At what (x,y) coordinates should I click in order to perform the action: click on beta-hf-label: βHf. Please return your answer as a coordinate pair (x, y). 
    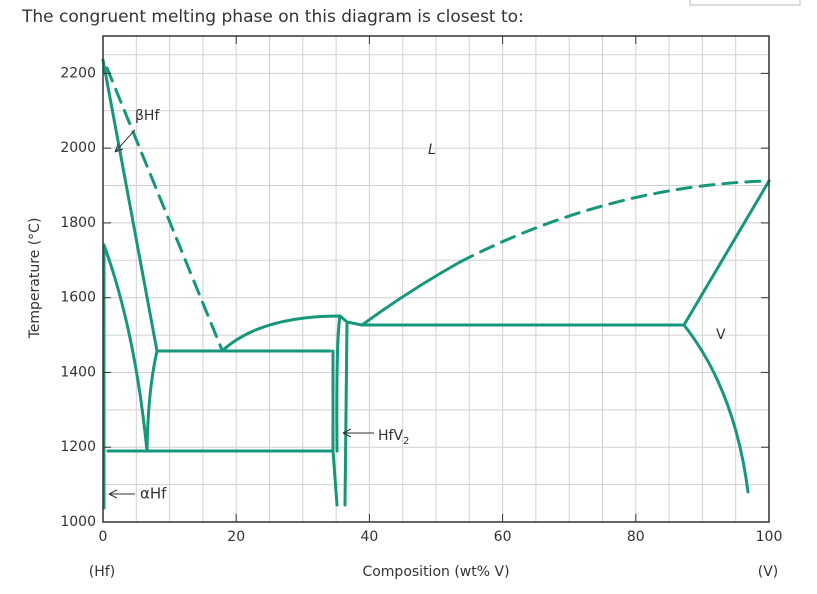
    Looking at the image, I should click on (147, 116).